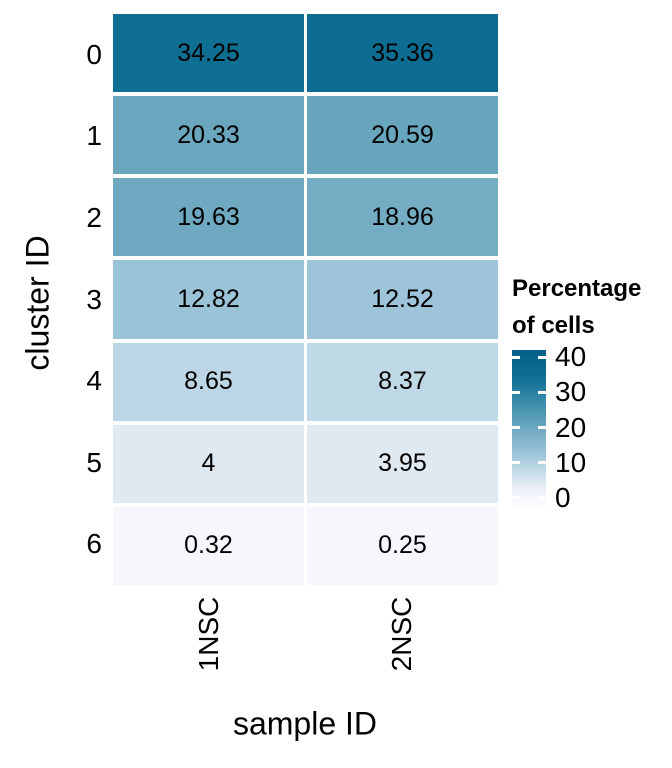  What do you see at coordinates (549, 427) in the screenshot?
I see `legend-colorbar: 0 10 20 30 40` at bounding box center [549, 427].